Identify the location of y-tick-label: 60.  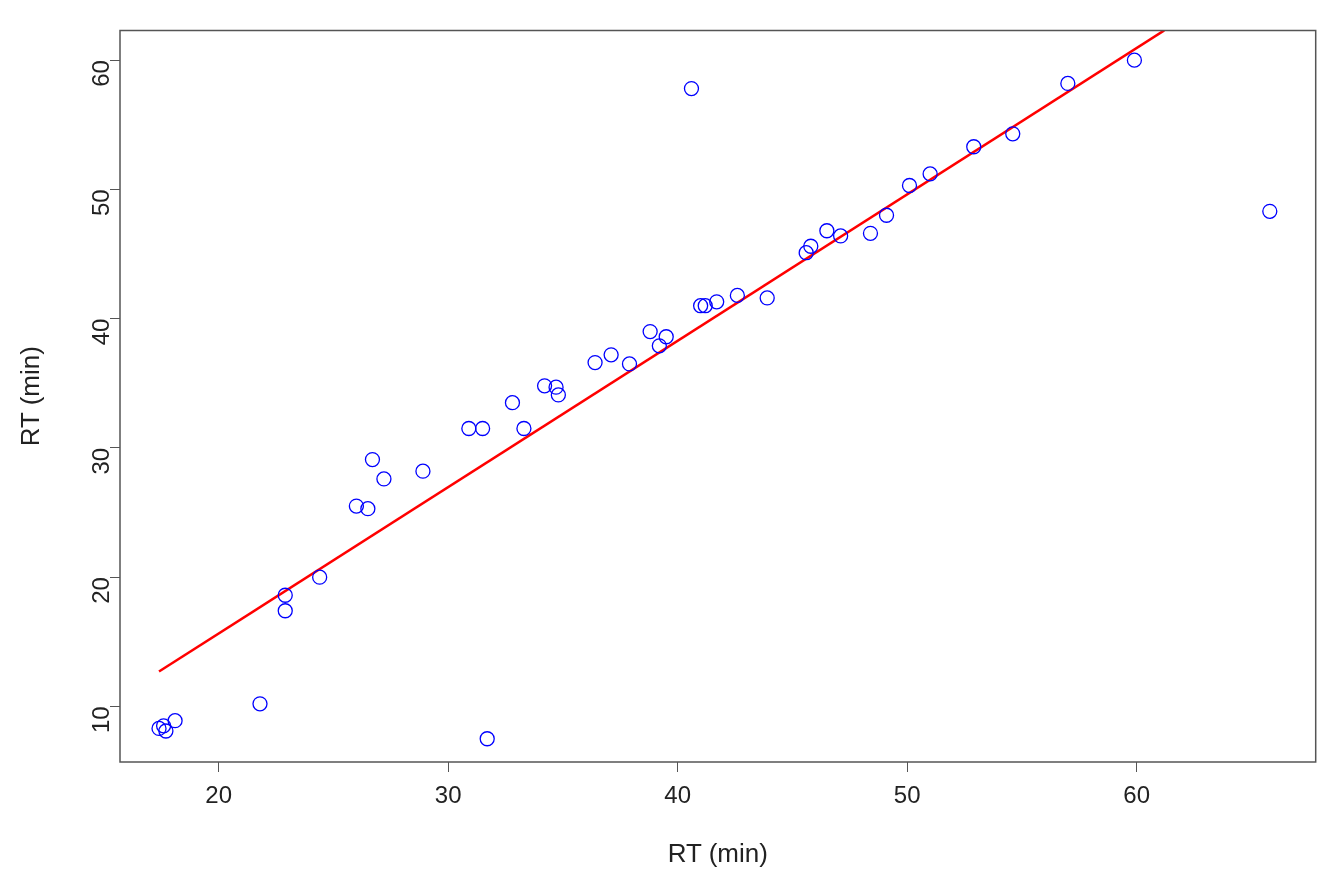
(100, 73).